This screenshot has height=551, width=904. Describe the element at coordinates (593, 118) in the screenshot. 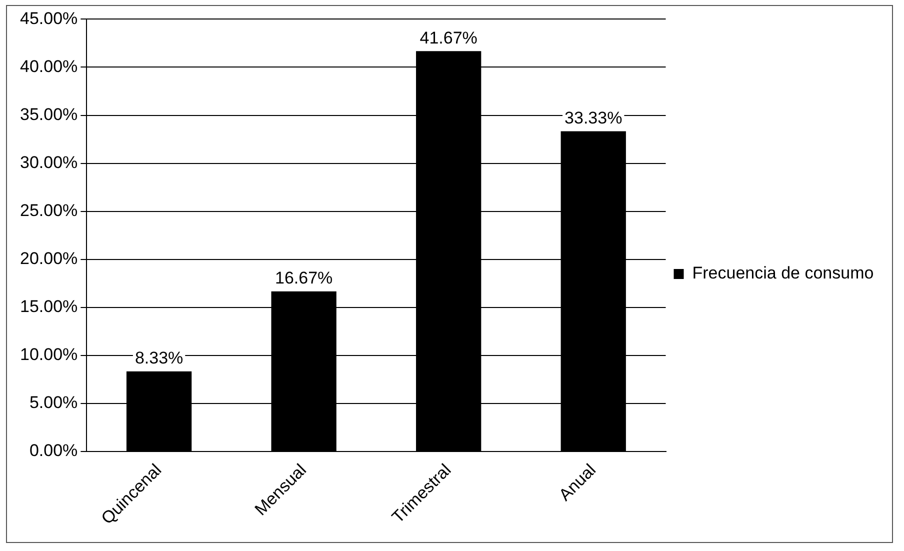

I see `data-label: 33.33%` at that location.